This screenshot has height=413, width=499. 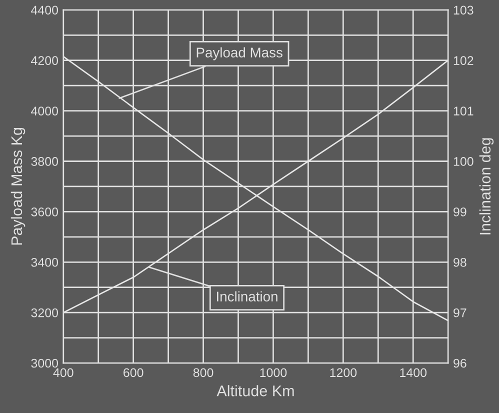 What do you see at coordinates (460, 262) in the screenshot?
I see `y2-tick-label: 98` at bounding box center [460, 262].